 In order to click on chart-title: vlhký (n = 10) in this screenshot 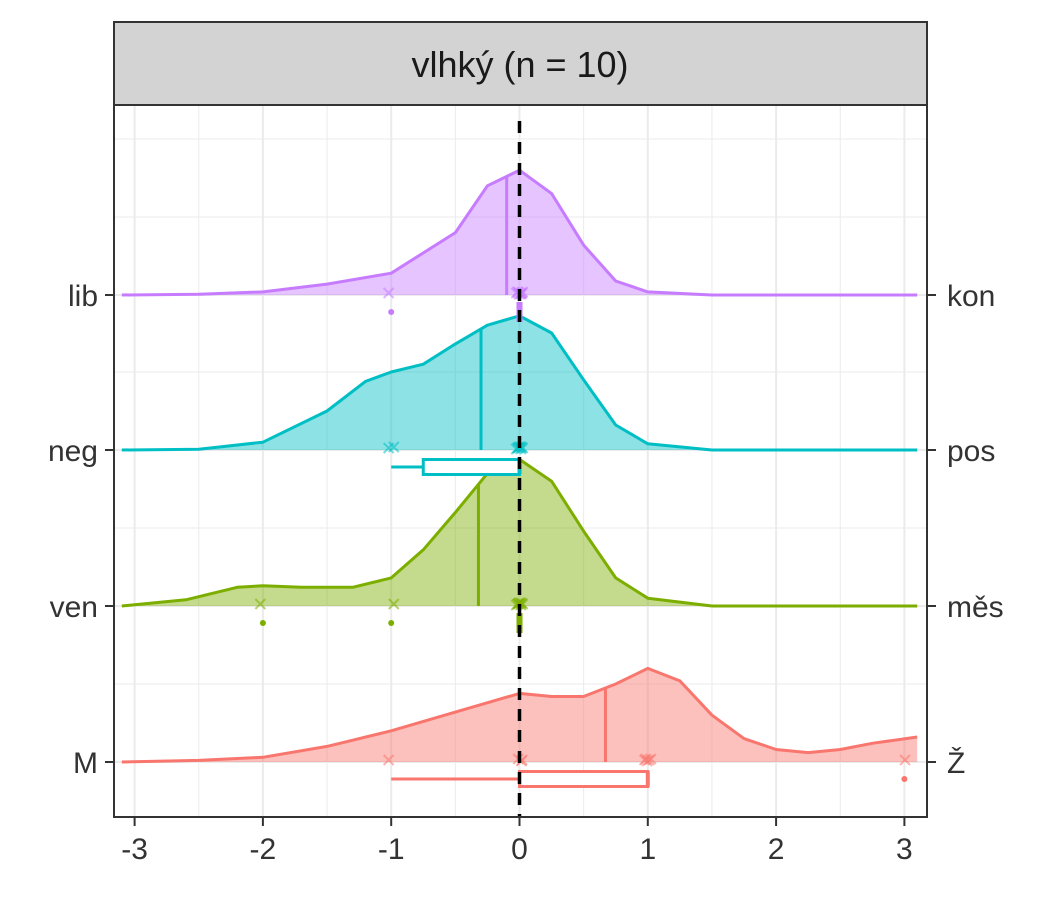, I will do `click(519, 64)`.